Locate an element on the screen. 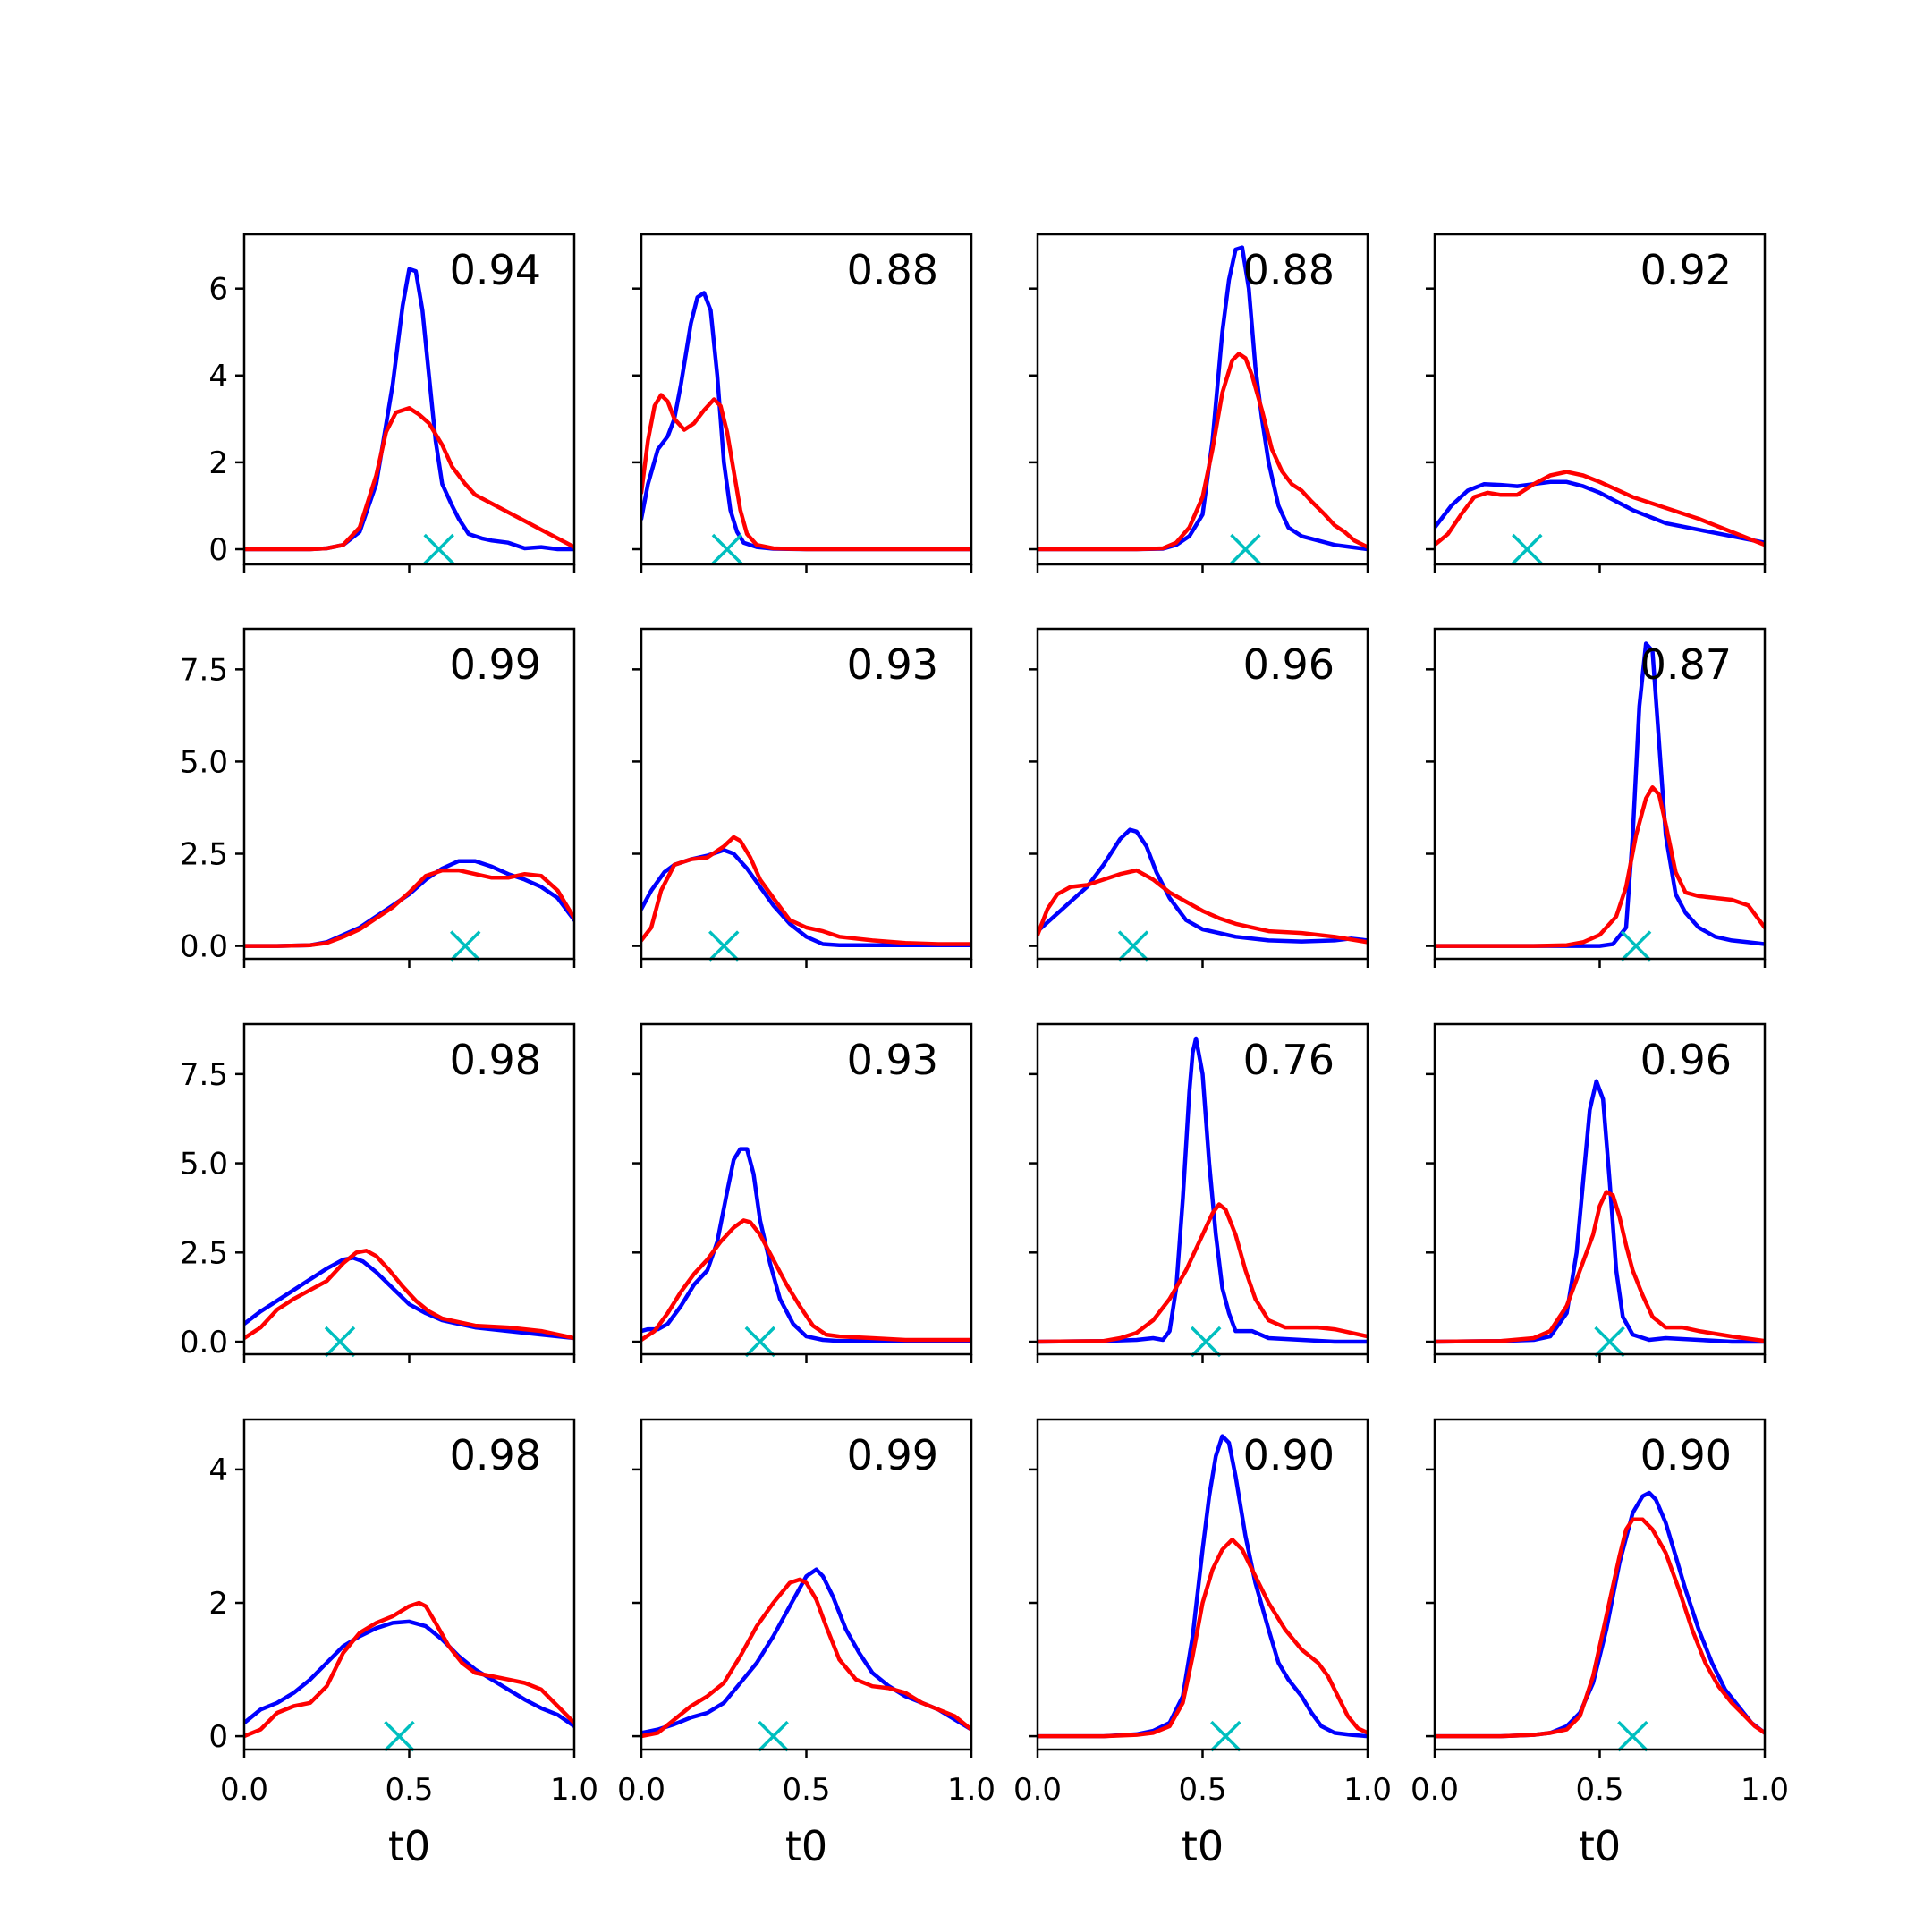  subplot-12: 0.96 is located at coordinates (1596, 1192).